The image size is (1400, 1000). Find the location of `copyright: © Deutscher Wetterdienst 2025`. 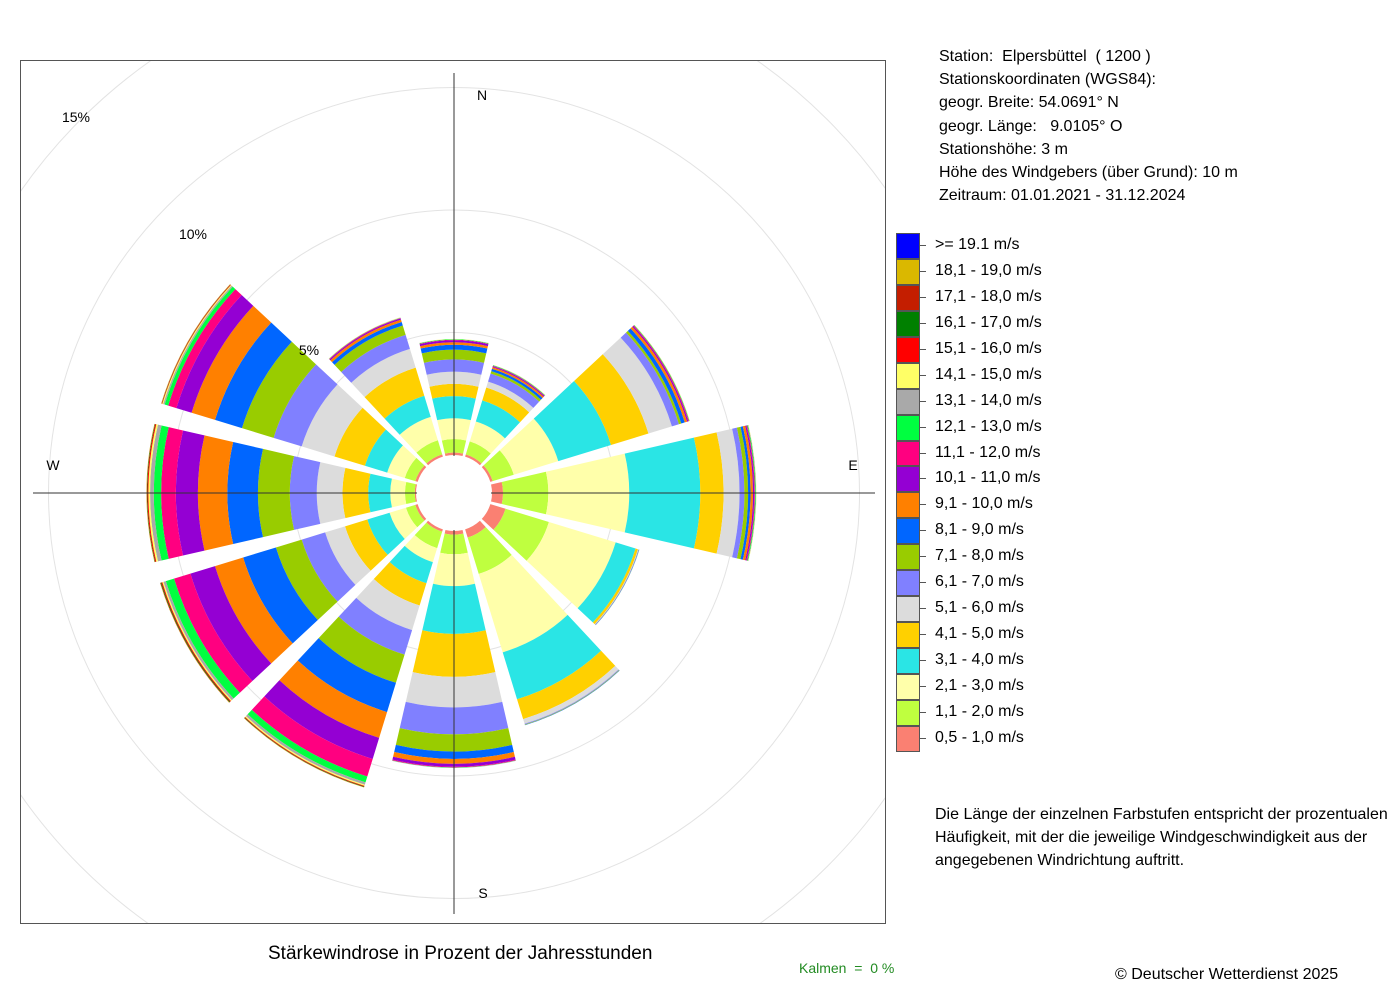

copyright: © Deutscher Wetterdienst 2025 is located at coordinates (1227, 974).